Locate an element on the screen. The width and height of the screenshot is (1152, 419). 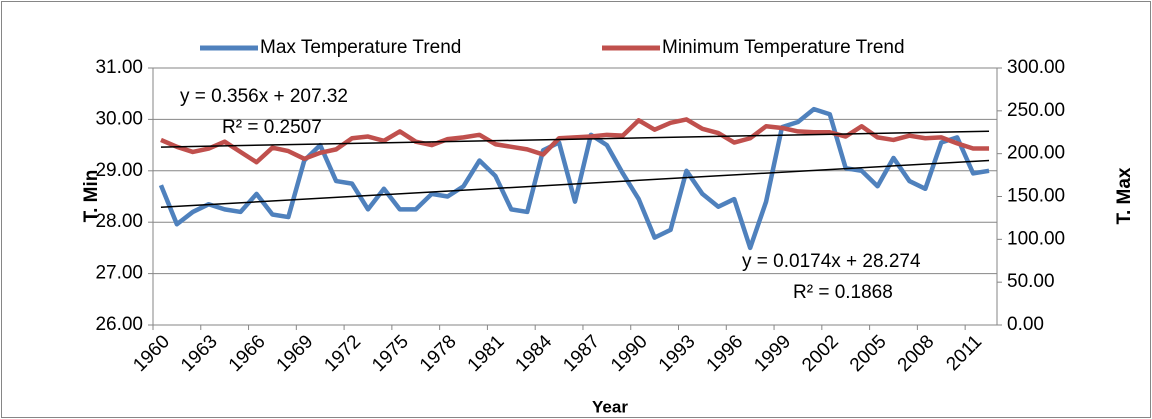
y2-tick-label: 300.00 is located at coordinates (1036, 67).